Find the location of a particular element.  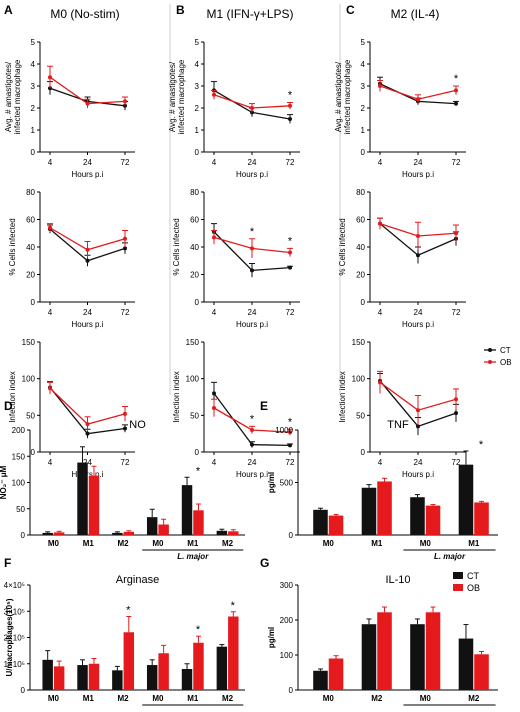

y-tick-label: 100 is located at coordinates (287, 655).